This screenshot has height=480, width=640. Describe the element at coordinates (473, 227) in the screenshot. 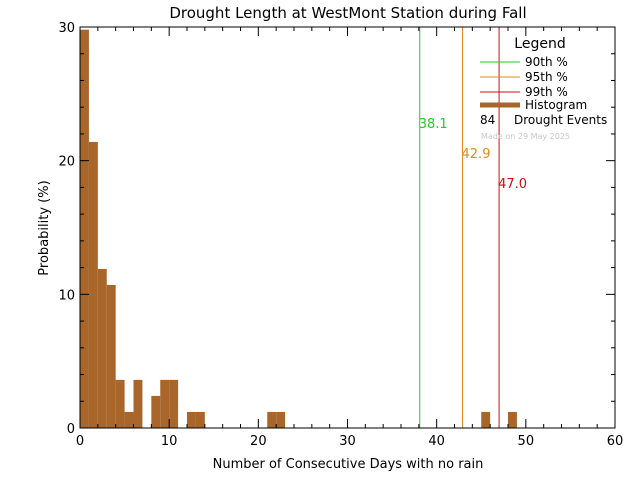

I see `percentile-lines: 38.1 42.9 47.0` at that location.